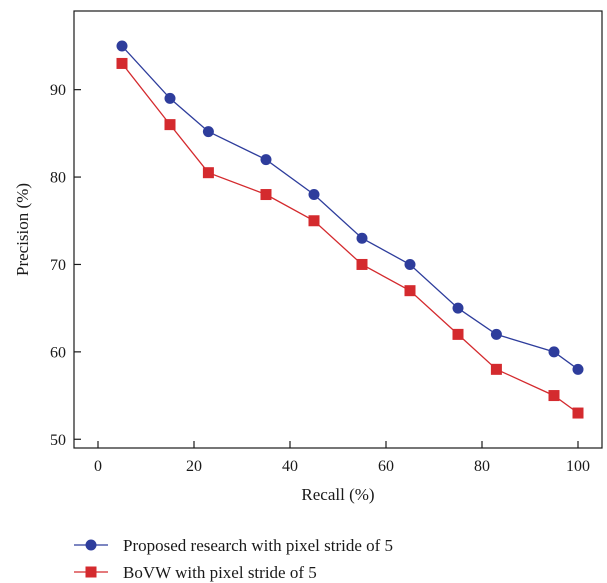 The height and width of the screenshot is (583, 607). Describe the element at coordinates (290, 466) in the screenshot. I see `x-tick-label: 40` at that location.